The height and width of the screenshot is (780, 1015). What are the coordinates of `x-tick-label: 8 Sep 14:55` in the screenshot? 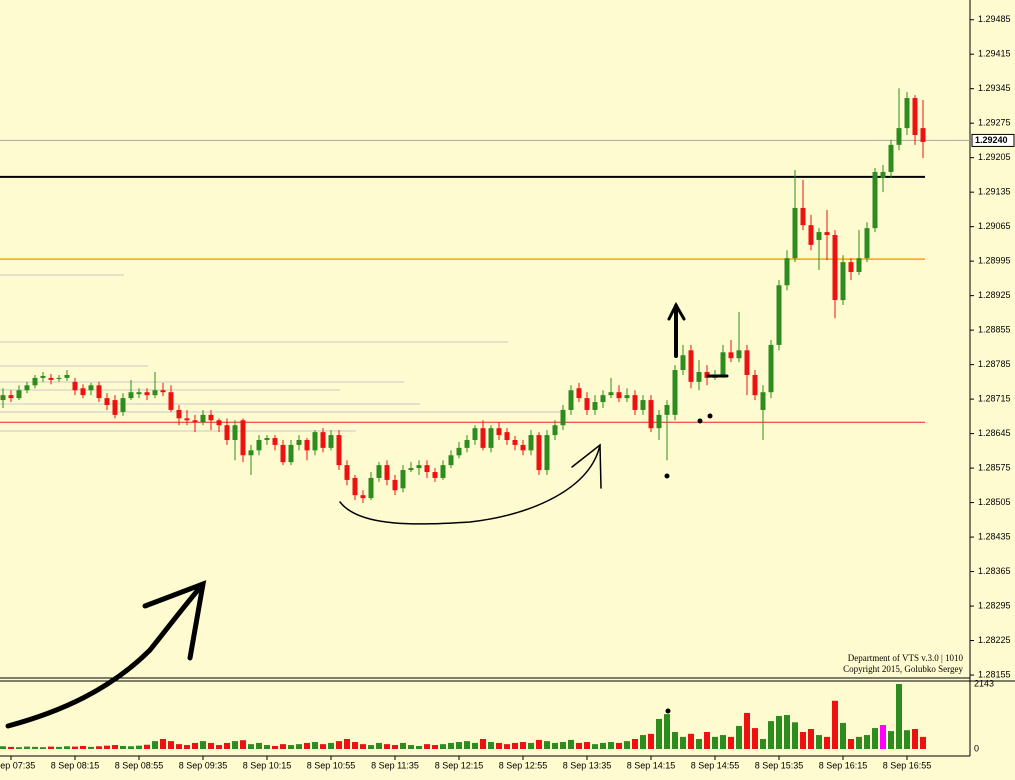 It's located at (715, 765).